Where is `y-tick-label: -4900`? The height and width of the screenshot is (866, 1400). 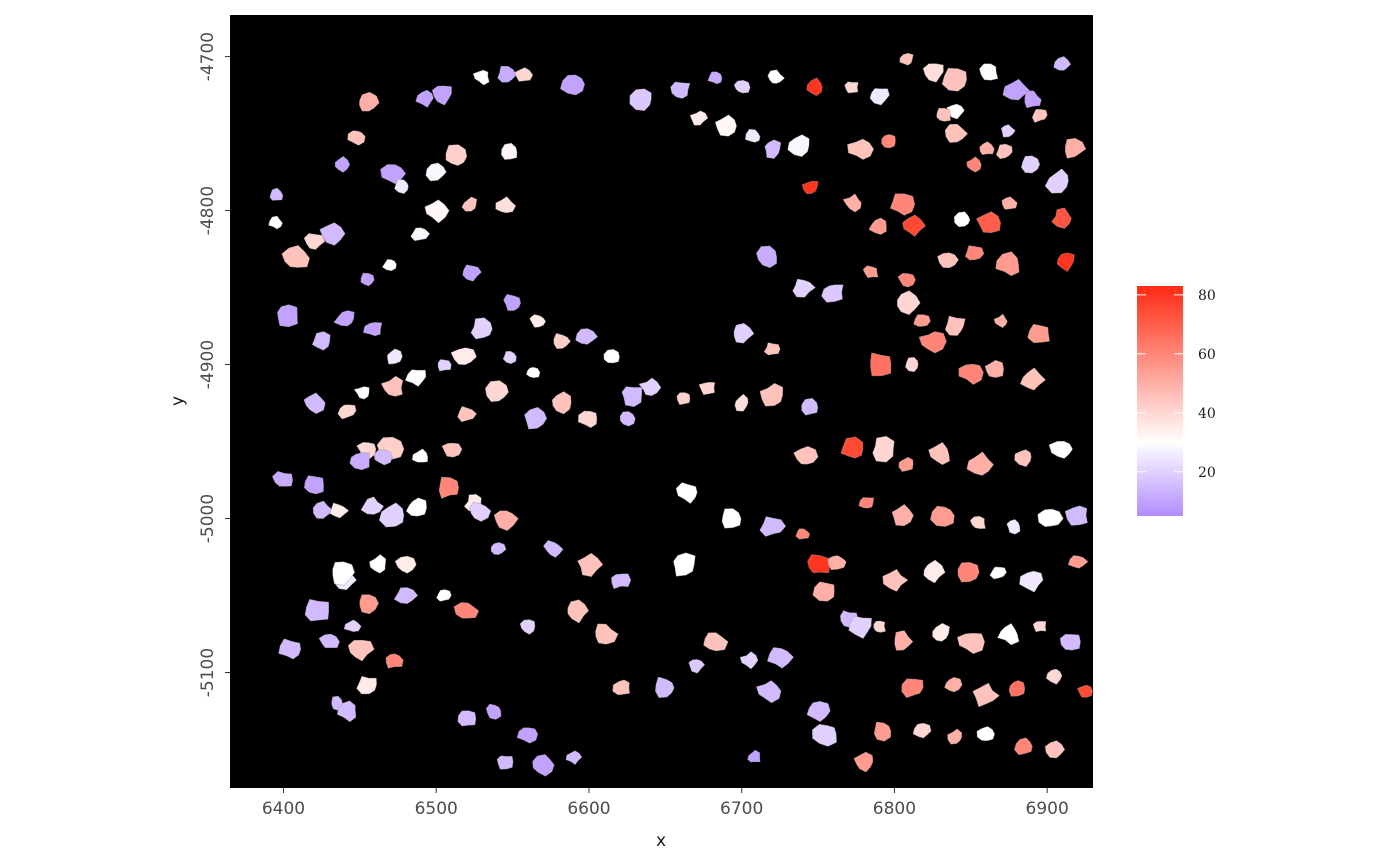 y-tick-label: -4900 is located at coordinates (208, 364).